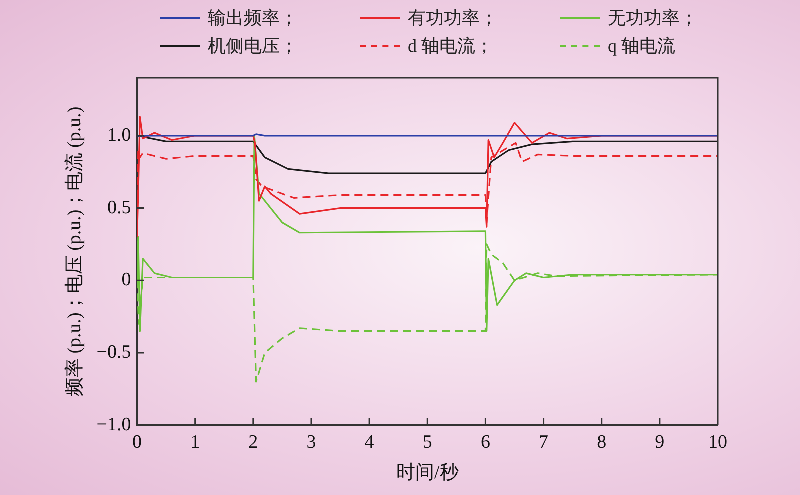 The image size is (800, 495). I want to click on x-tick-label: 5, so click(427, 442).